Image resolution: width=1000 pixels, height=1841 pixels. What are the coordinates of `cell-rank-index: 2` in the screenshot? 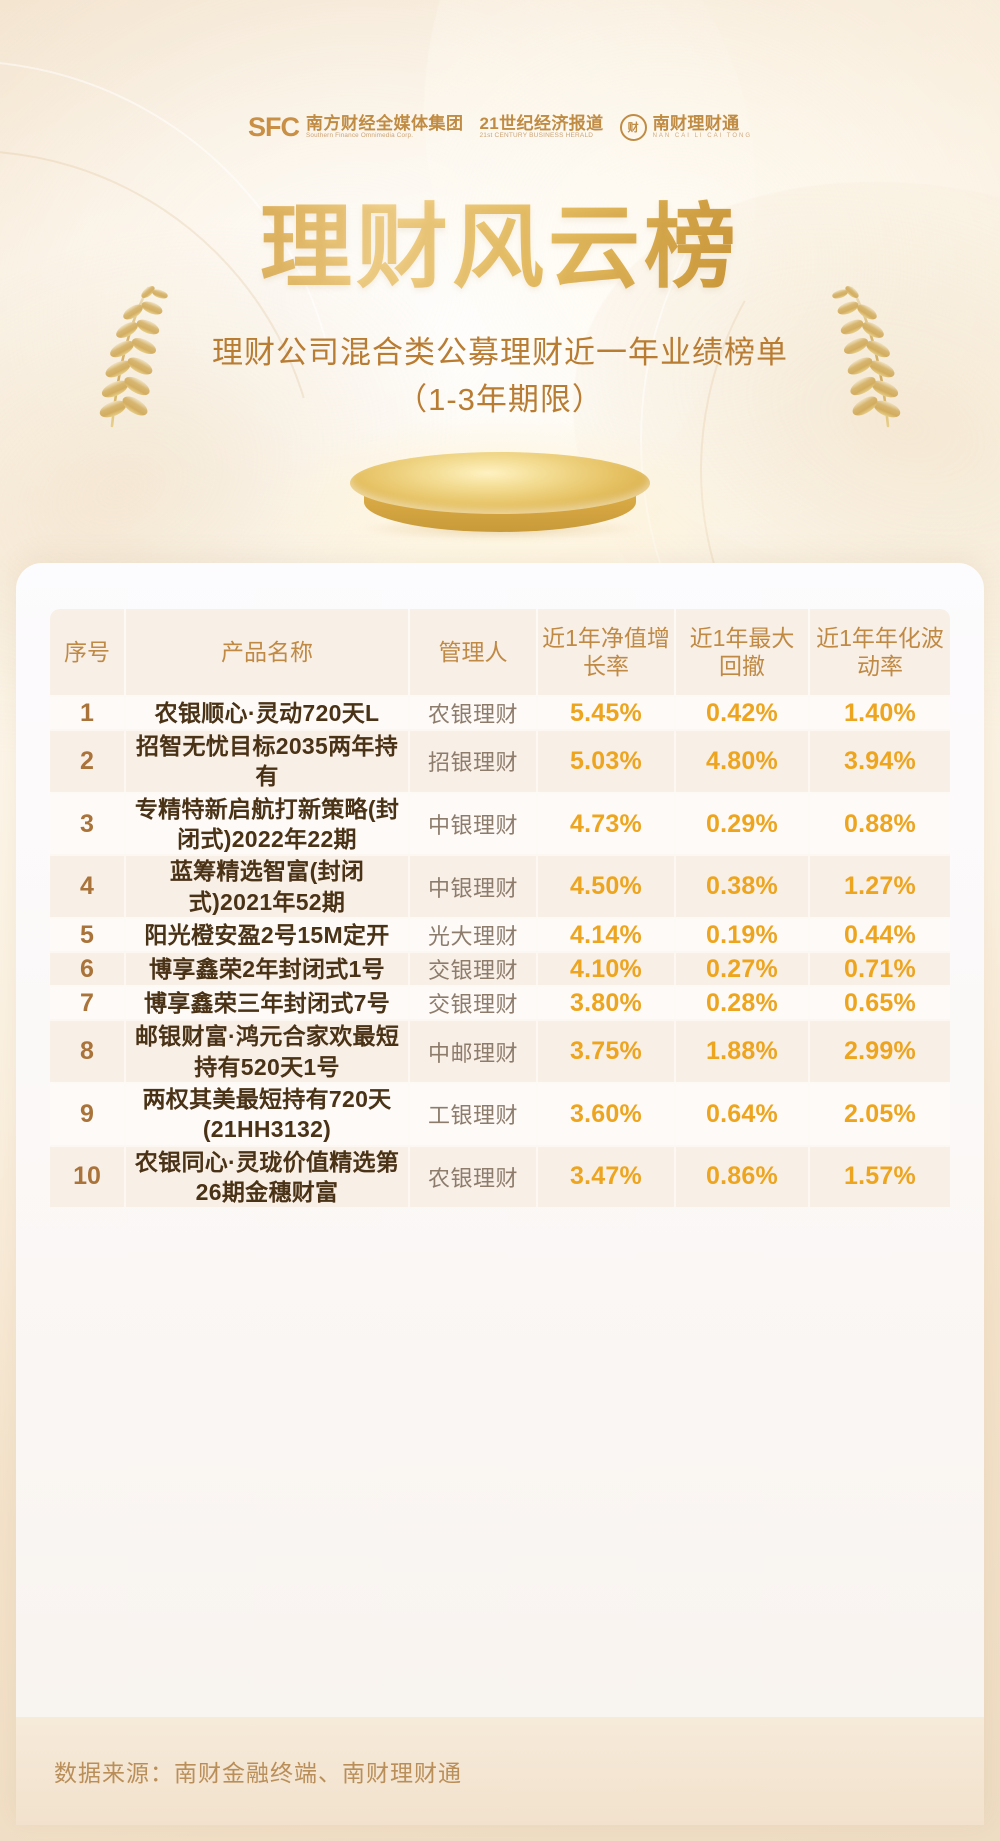 It's located at (88, 760).